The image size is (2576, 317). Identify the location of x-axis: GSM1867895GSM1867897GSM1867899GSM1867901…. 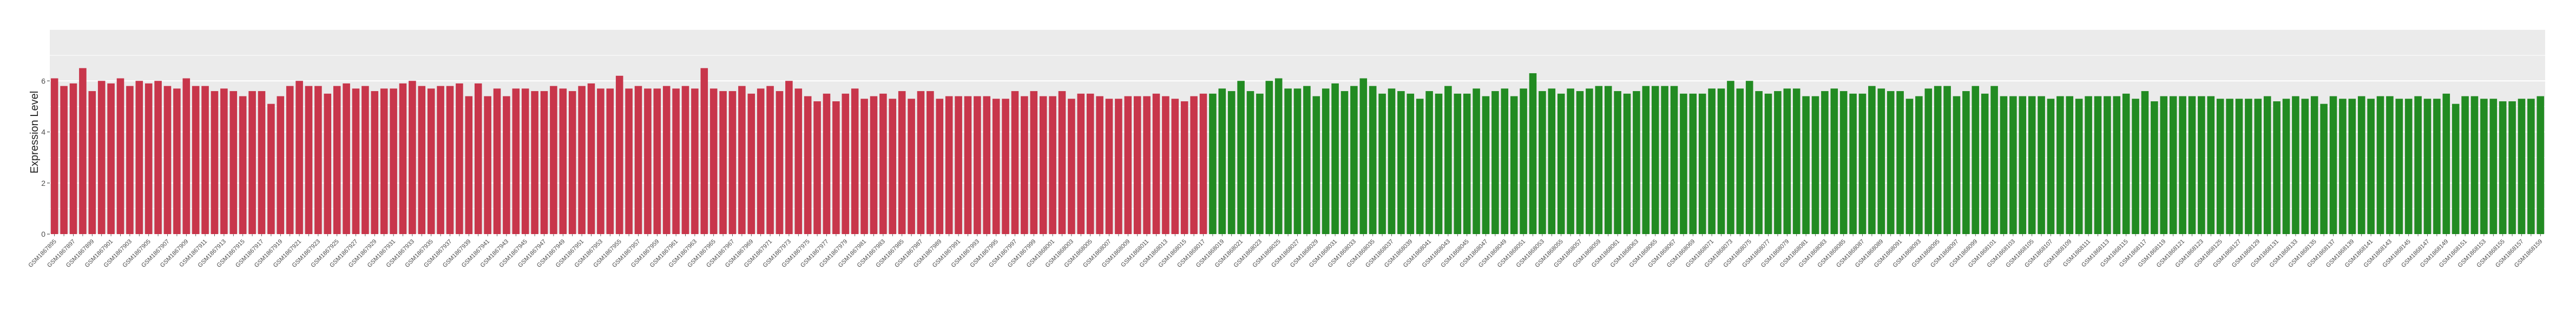
(1285, 251).